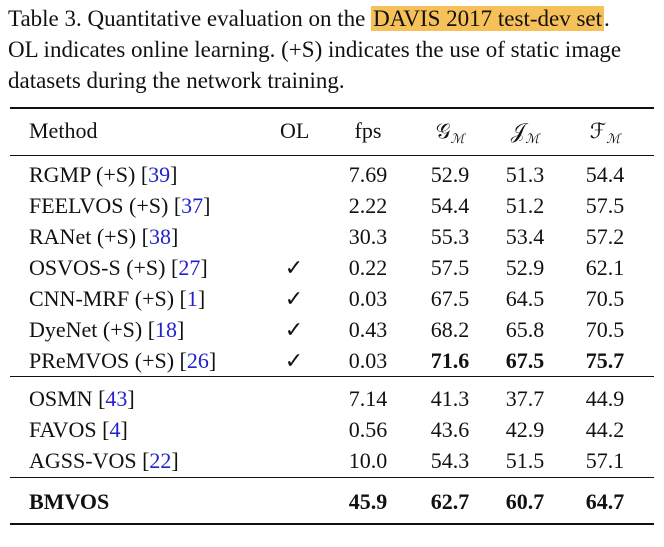  I want to click on fps-value: 2.22, so click(368, 205).